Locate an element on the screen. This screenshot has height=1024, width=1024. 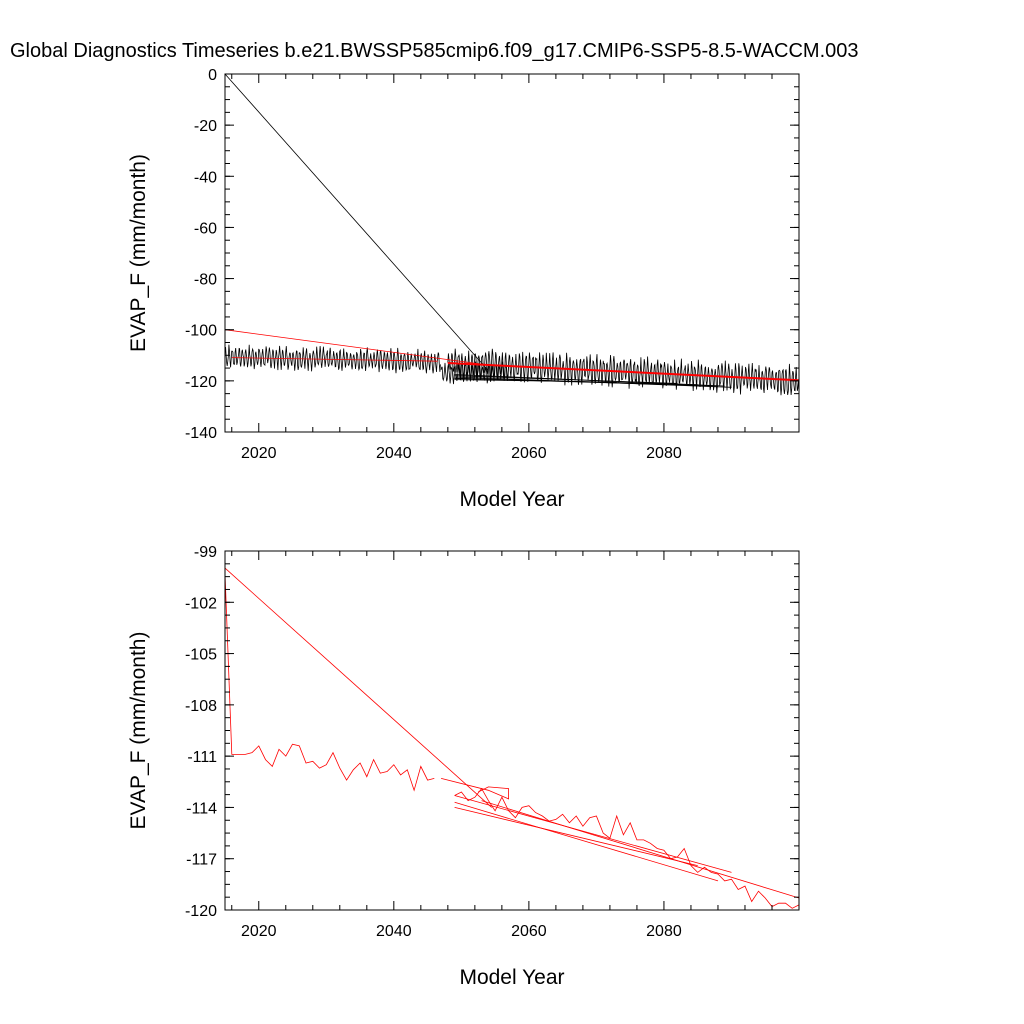
y-tick-label: 0 is located at coordinates (212, 75).